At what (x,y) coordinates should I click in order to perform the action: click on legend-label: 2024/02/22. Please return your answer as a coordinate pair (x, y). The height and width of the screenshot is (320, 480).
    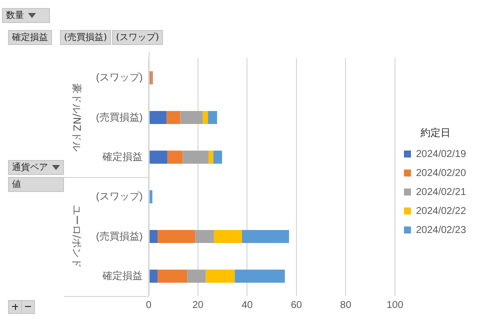
    Looking at the image, I should click on (441, 211).